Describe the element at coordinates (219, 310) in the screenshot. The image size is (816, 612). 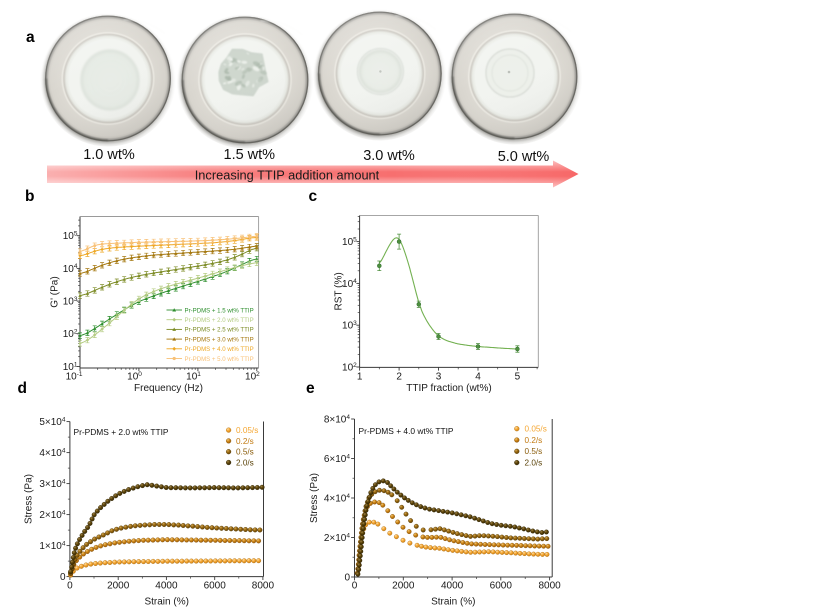
I see `svg-text: Pr-PDMS + 1.5 wt% TTIP` at that location.